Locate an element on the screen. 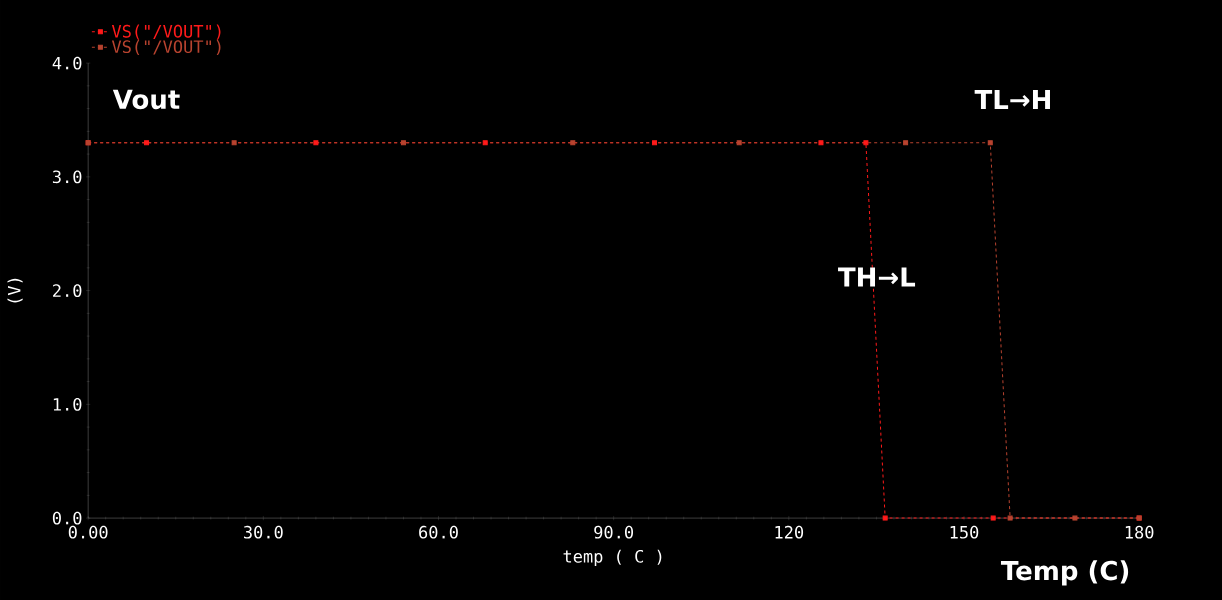 The image size is (1222, 600). text: Temp (C) is located at coordinates (1064, 573).